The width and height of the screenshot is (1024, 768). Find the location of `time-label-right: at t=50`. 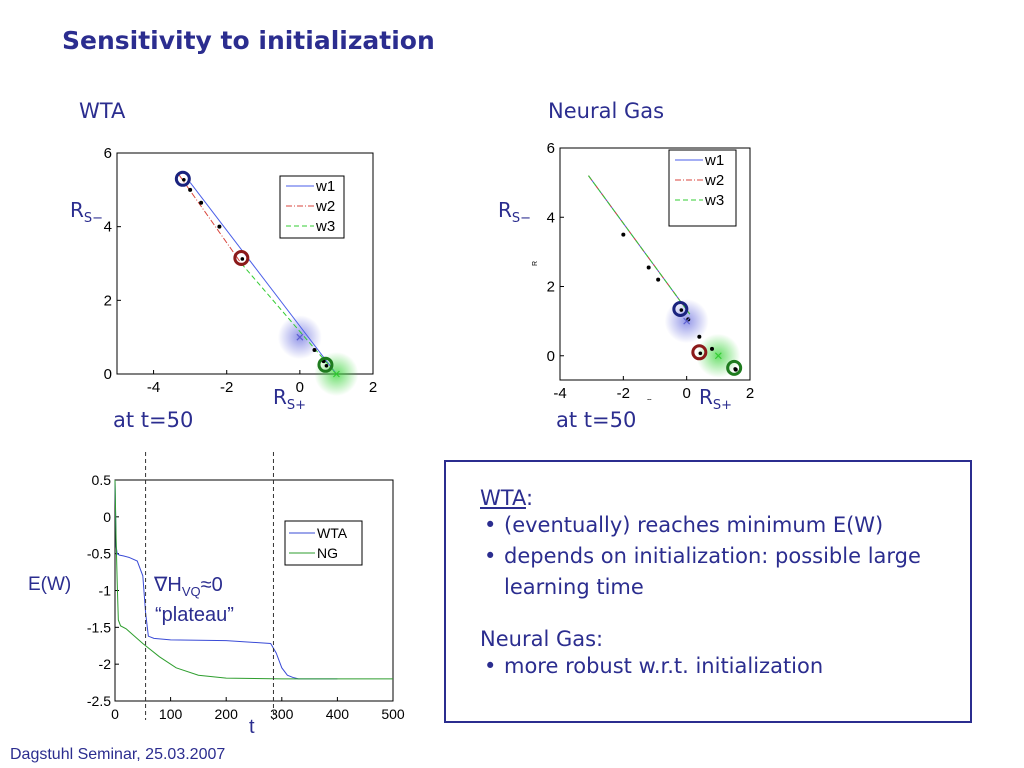

time-label-right: at t=50 is located at coordinates (596, 420).